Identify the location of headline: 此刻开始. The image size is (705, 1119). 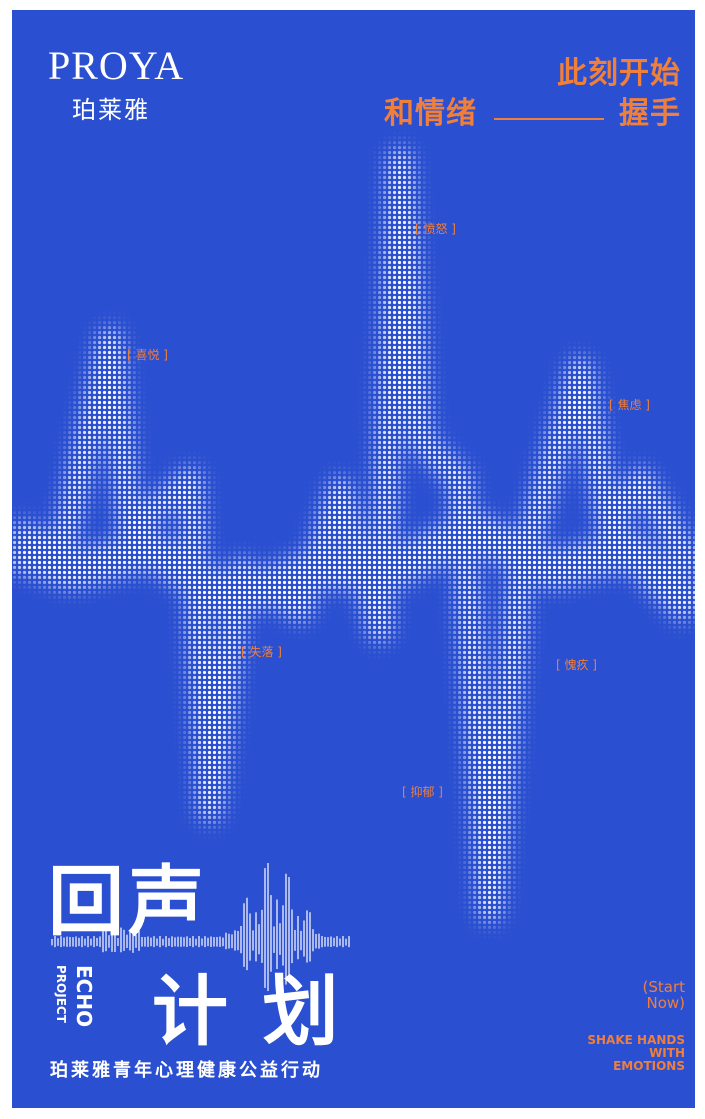
(619, 73).